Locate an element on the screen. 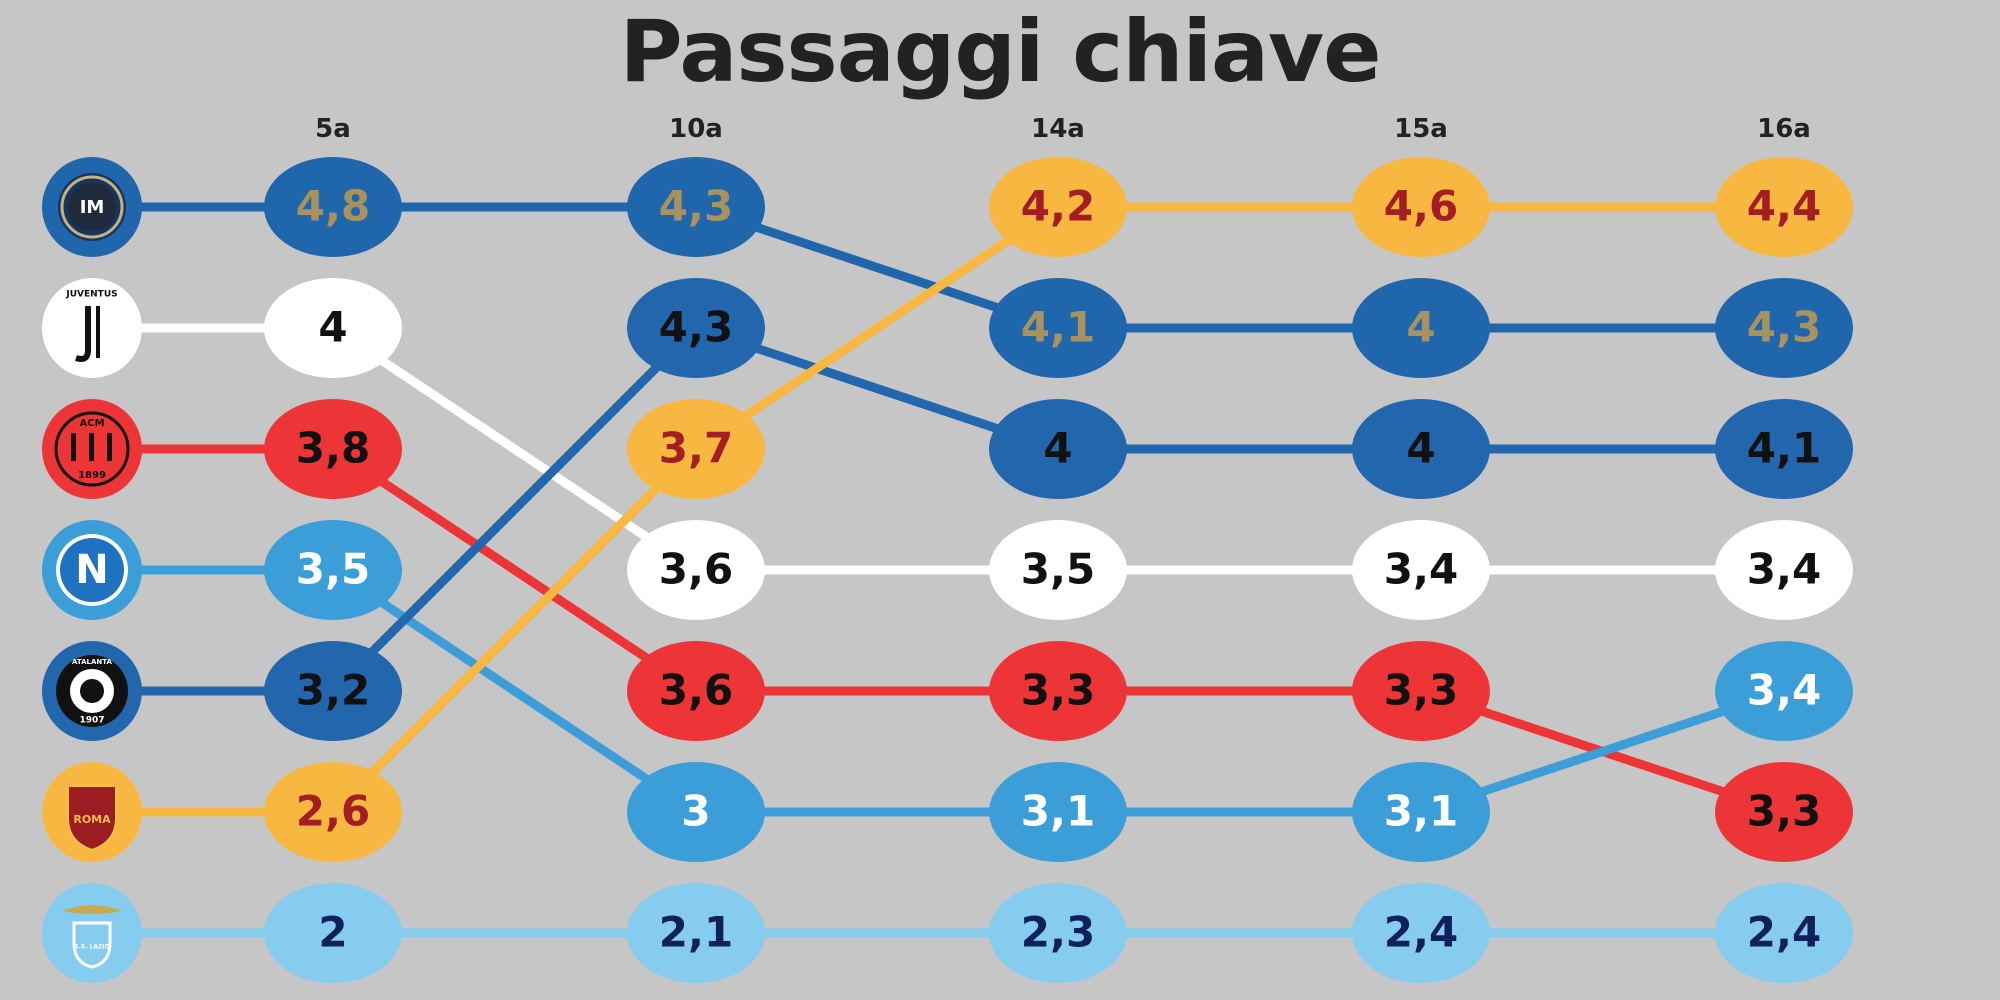 The height and width of the screenshot is (1000, 2000). node-roma-5a is located at coordinates (333, 812).